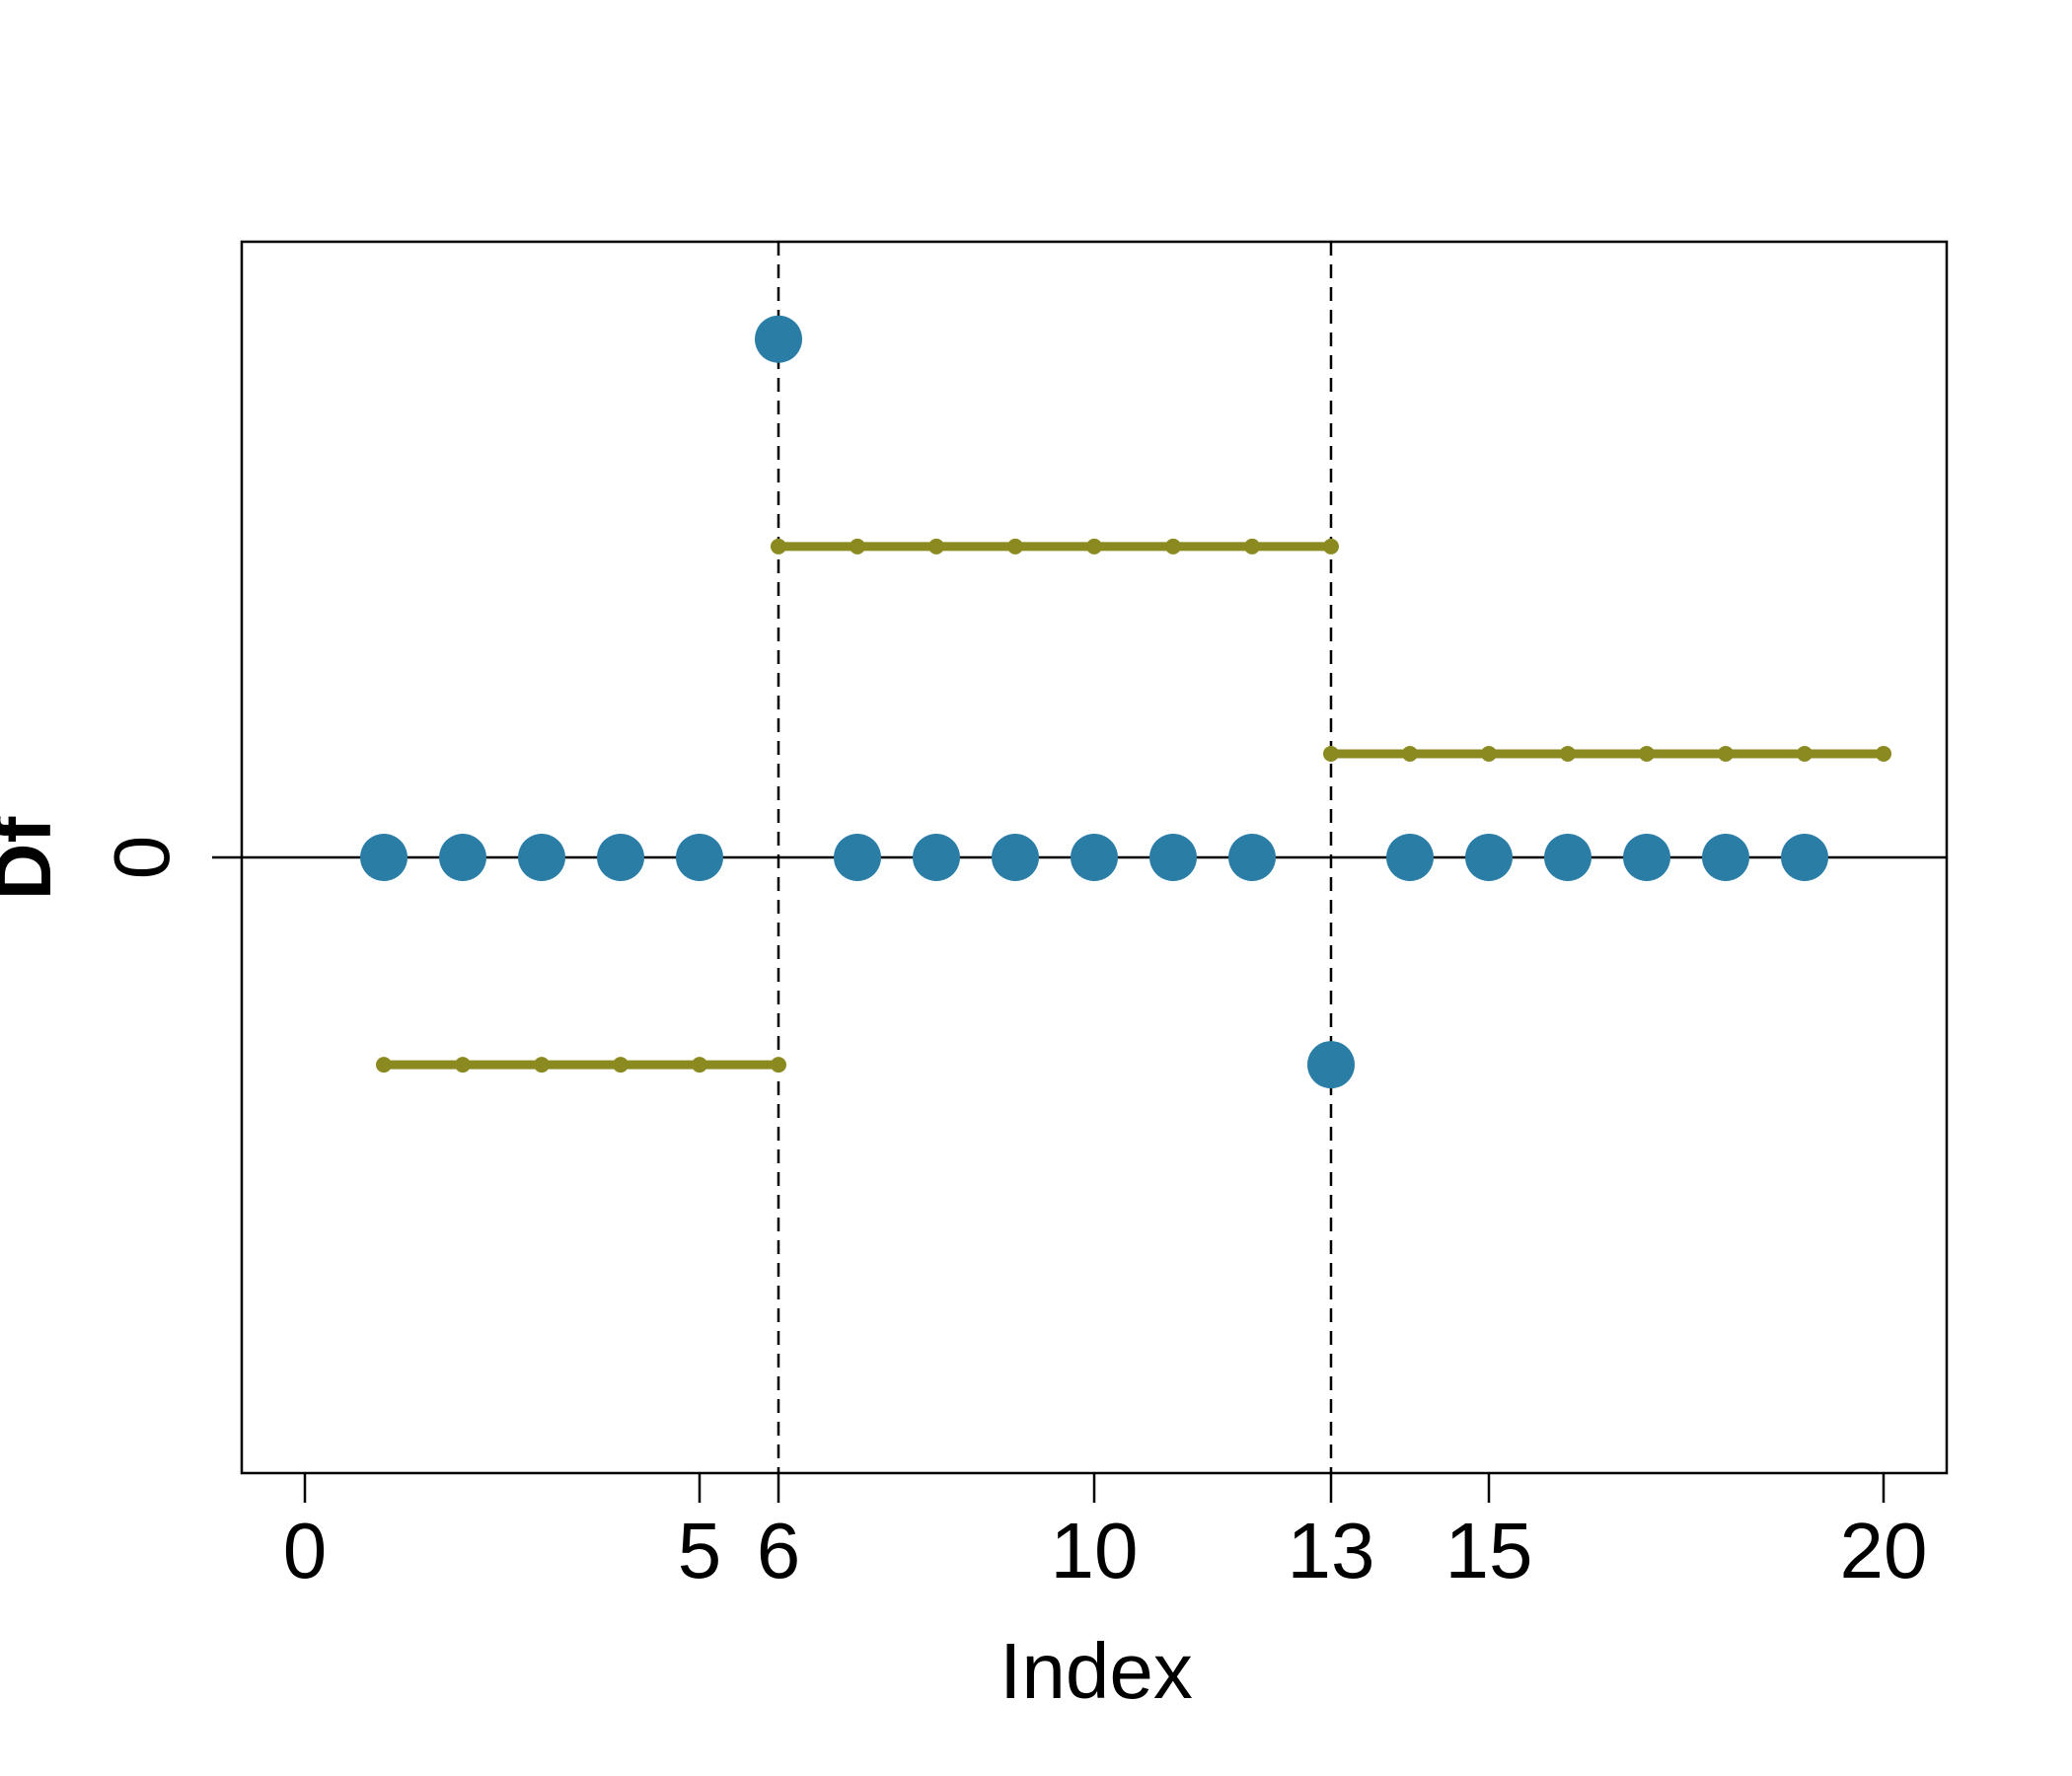 The image size is (2072, 1776). Describe the element at coordinates (1884, 1551) in the screenshot. I see `x-tick-label: 20` at that location.